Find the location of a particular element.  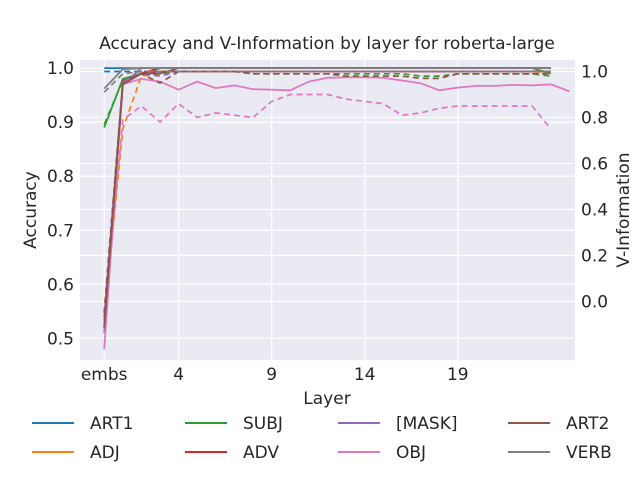

verb-accuracy-line is located at coordinates (327, 78).